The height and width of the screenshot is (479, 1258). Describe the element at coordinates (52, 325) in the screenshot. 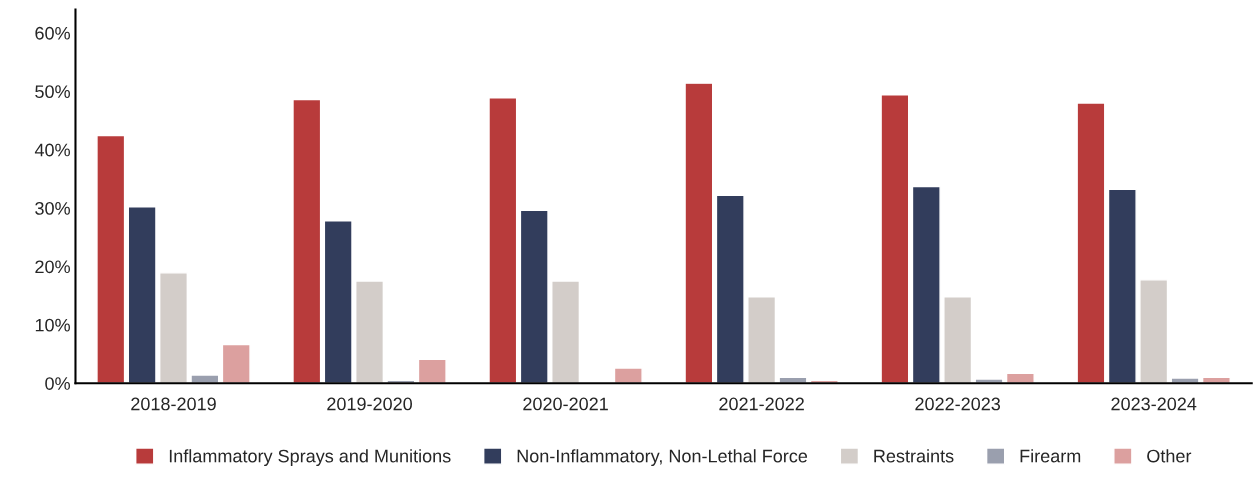

I see `y-tick-label: 10%` at that location.